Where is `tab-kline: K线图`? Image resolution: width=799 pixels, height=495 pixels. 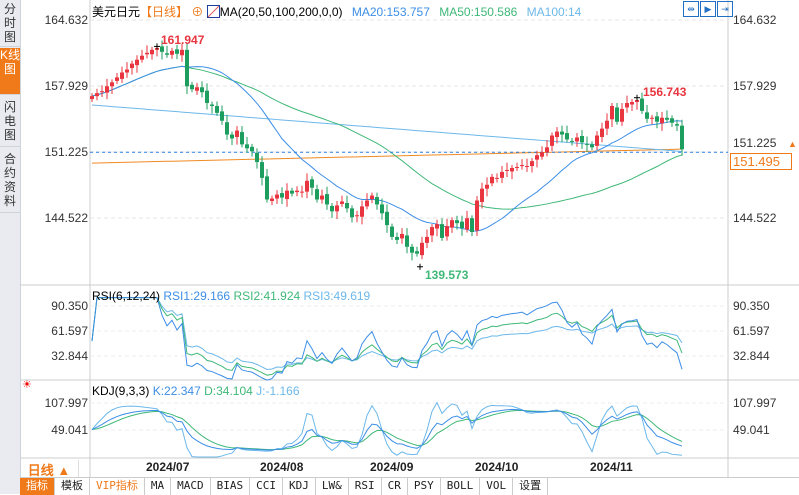 tab-kline: K线图 is located at coordinates (10, 71).